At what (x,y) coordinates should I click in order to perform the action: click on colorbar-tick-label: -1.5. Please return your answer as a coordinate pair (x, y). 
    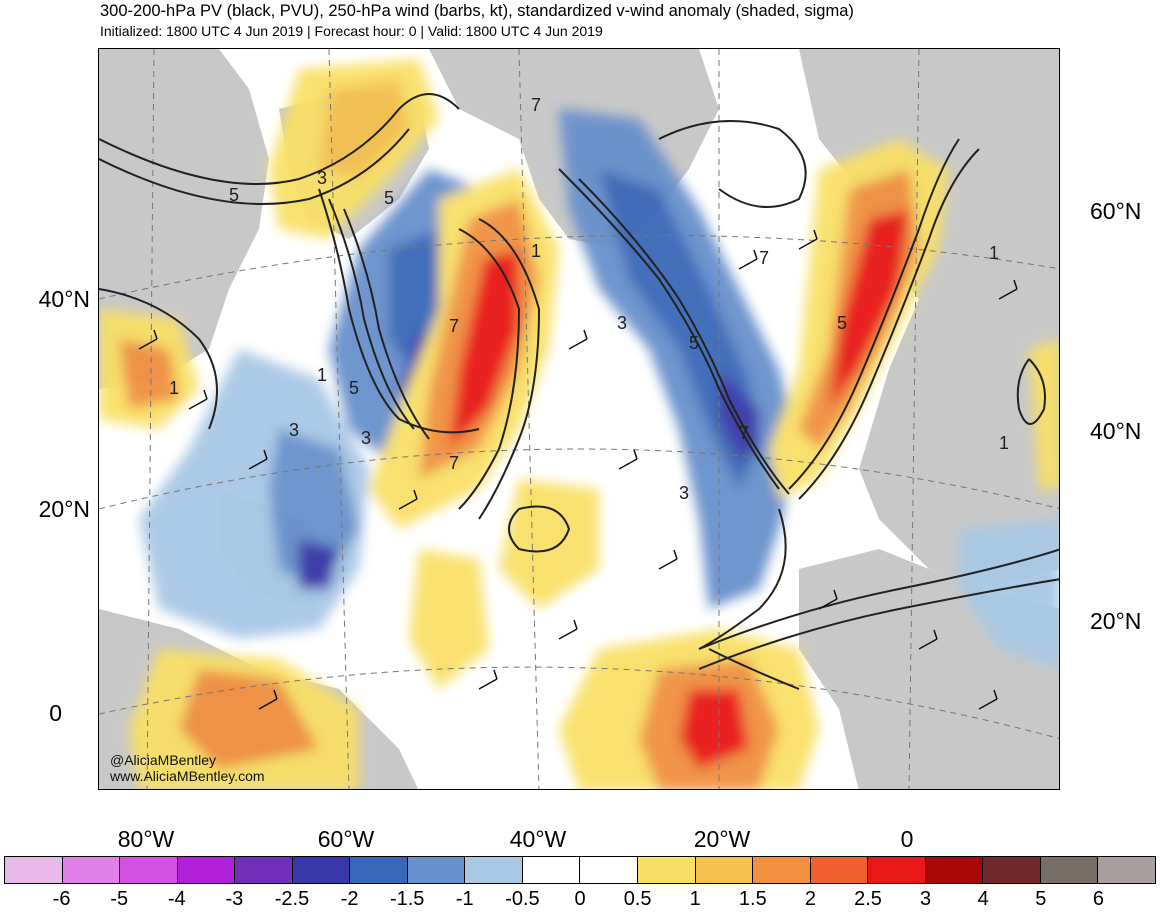
    Looking at the image, I should click on (407, 899).